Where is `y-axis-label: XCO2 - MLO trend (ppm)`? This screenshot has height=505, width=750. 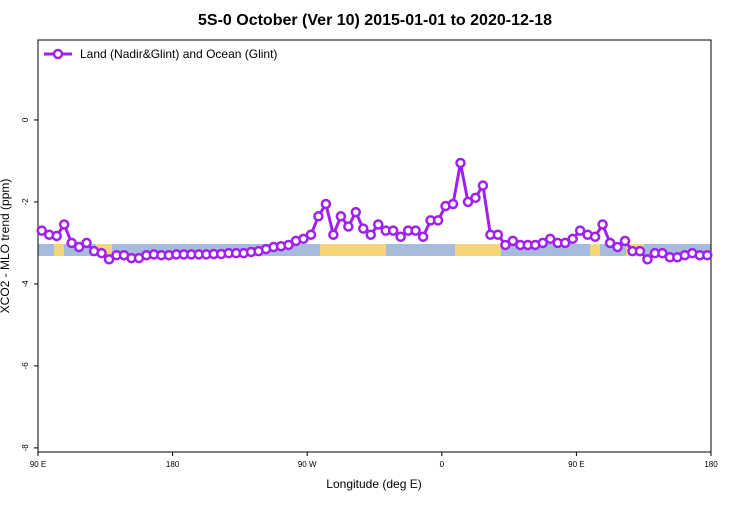
y-axis-label: XCO2 - MLO trend (ppm) is located at coordinates (6, 246).